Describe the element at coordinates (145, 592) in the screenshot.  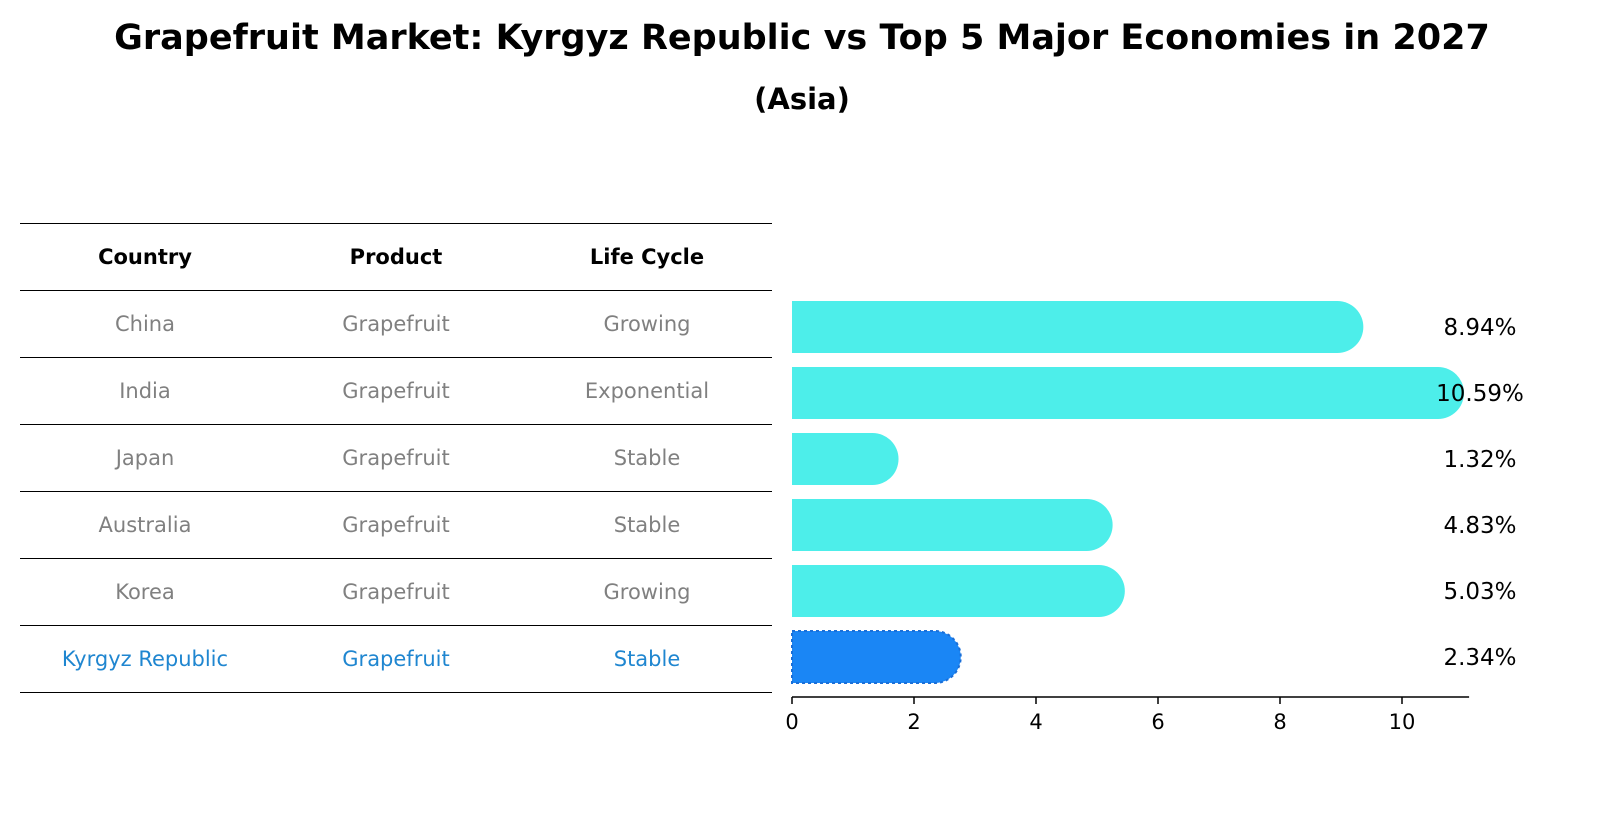
I see `country-cell: Korea` at that location.